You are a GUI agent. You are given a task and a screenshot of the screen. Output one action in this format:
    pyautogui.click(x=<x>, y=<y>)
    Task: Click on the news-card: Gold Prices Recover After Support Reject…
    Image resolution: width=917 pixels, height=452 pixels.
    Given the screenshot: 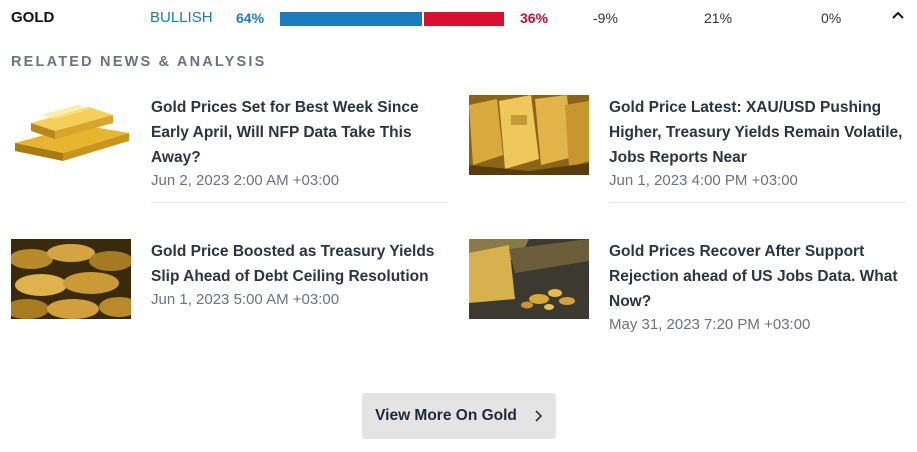 What is the action you would take?
    pyautogui.click(x=689, y=289)
    